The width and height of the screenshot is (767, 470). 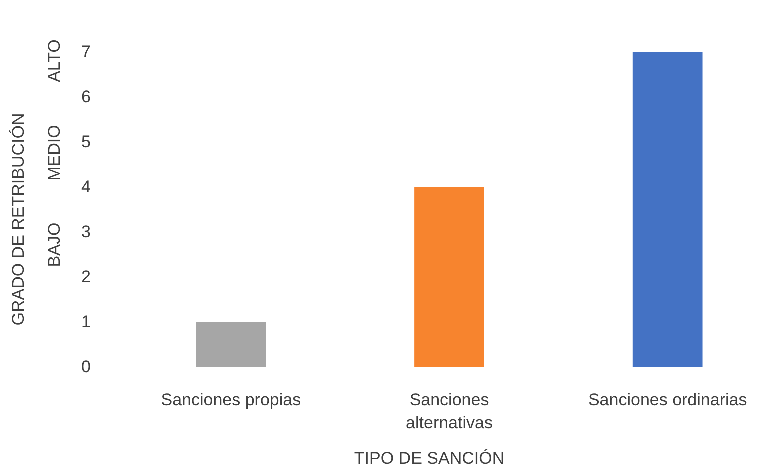 What do you see at coordinates (86, 186) in the screenshot?
I see `y-tick-label: 4` at bounding box center [86, 186].